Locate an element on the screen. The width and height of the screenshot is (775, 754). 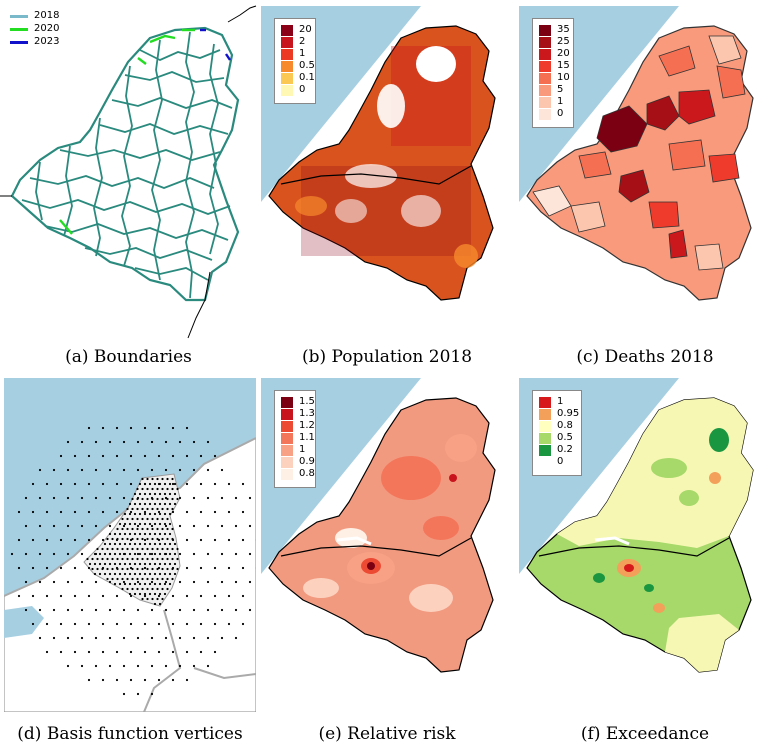
legend-row: 20 is located at coordinates (295, 30).